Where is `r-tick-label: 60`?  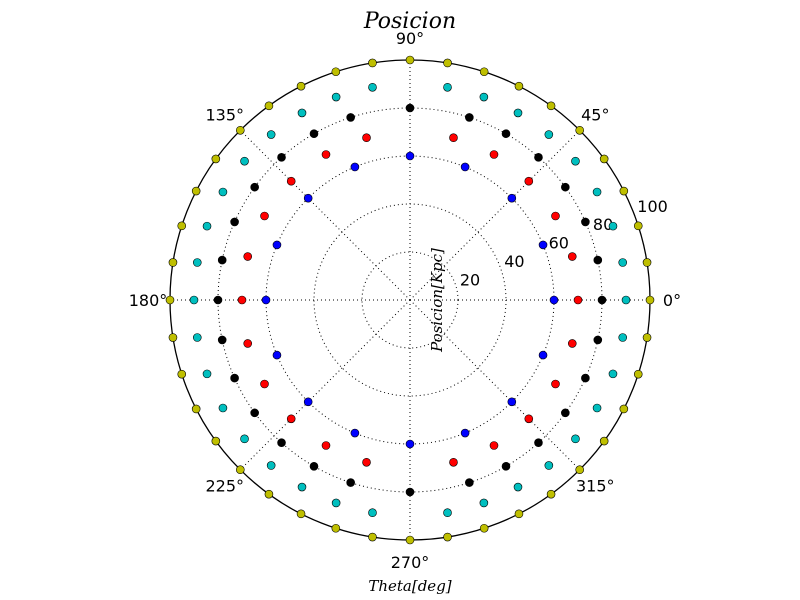 r-tick-label: 60 is located at coordinates (559, 243).